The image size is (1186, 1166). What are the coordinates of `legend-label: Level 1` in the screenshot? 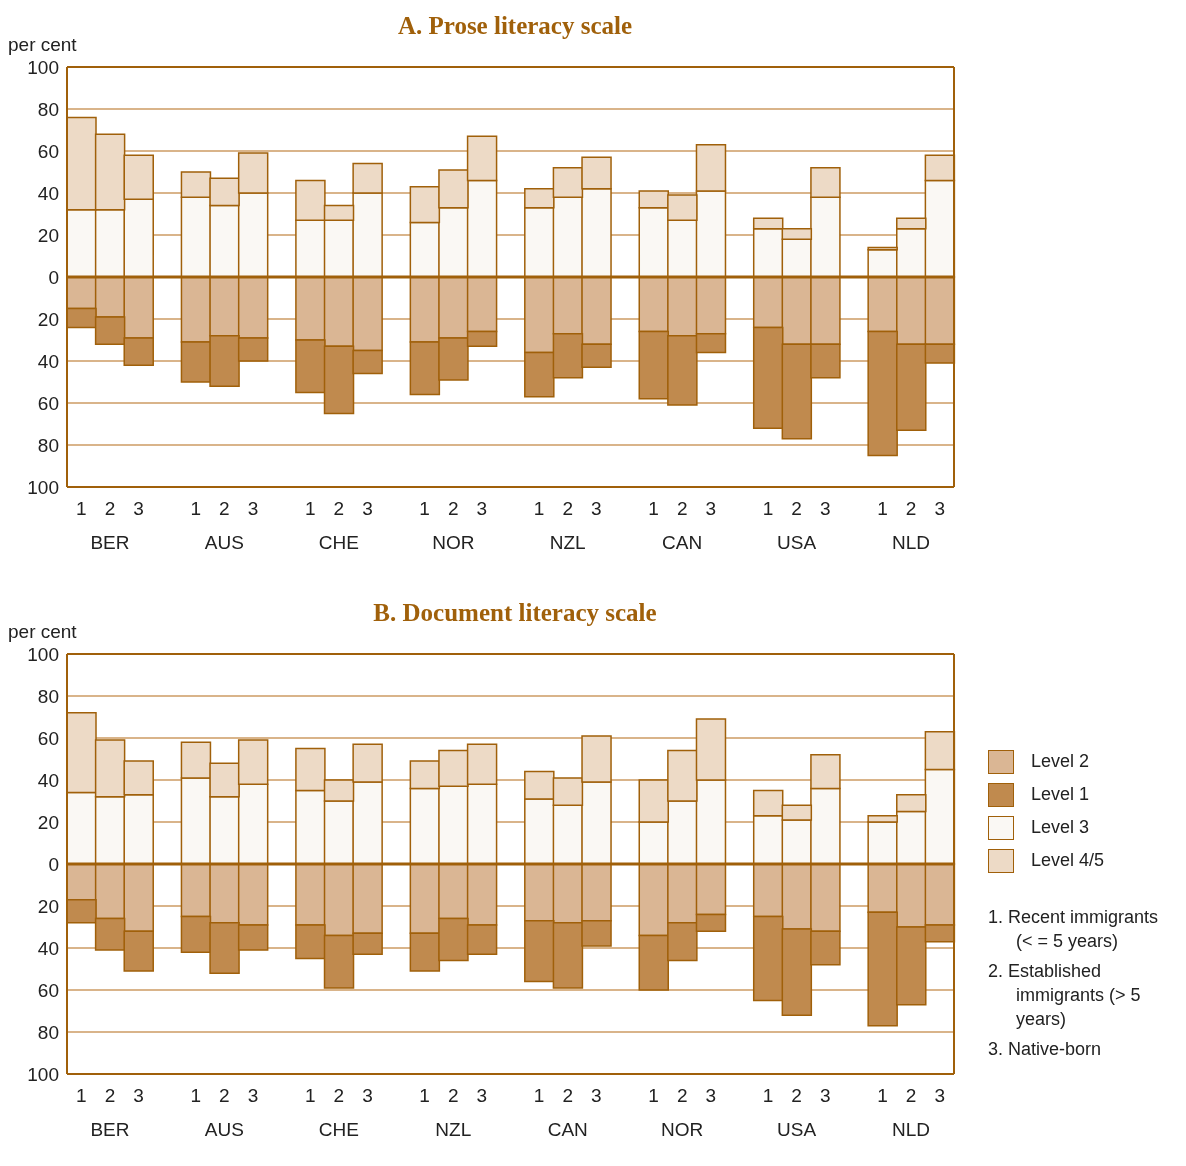 It's located at (1060, 794).